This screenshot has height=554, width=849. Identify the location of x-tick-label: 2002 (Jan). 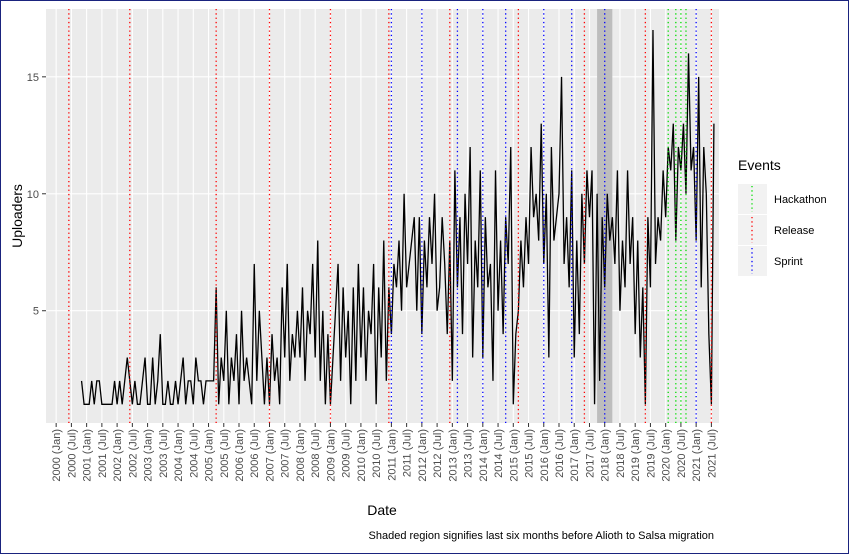
(118, 455).